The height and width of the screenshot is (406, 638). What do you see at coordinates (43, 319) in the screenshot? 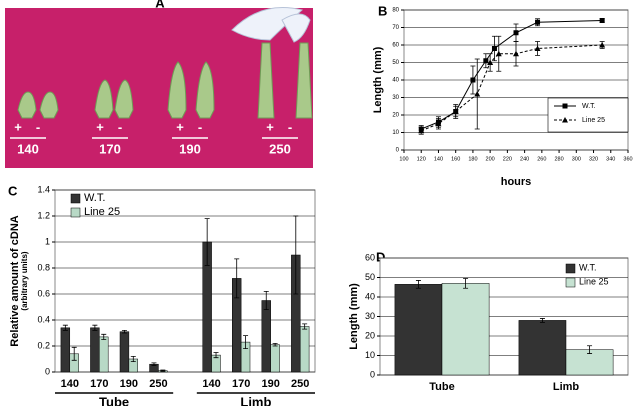
I see `y-tick-label: 0.4` at bounding box center [43, 319].